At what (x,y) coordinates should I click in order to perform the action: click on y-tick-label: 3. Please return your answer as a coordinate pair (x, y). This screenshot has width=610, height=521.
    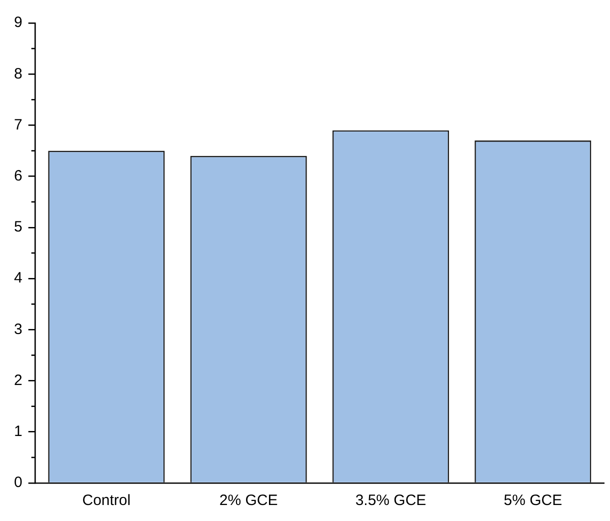
    Looking at the image, I should click on (18, 329).